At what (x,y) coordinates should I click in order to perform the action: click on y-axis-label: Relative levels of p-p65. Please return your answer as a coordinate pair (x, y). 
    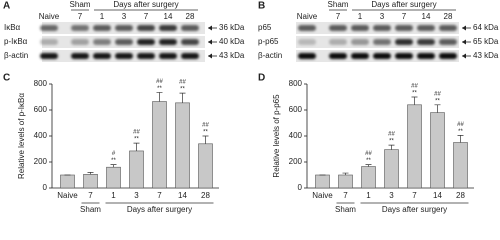
    Looking at the image, I should click on (276, 136).